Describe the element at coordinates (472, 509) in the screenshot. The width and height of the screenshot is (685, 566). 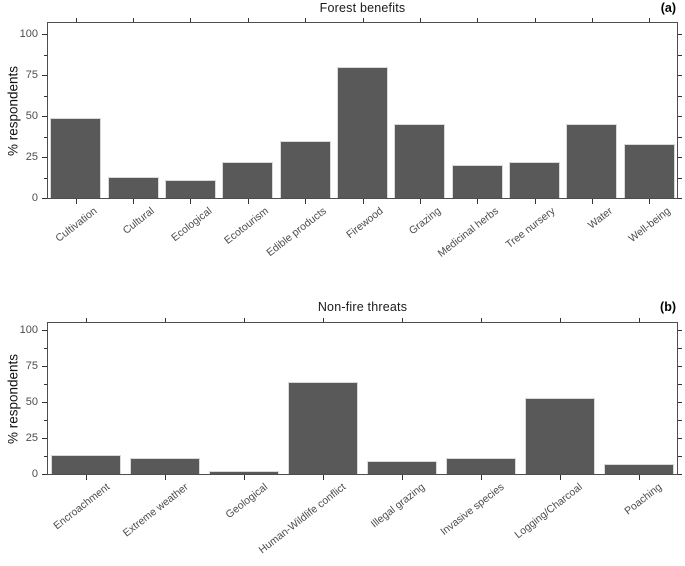
I see `x-tick-label: Invasive species` at that location.